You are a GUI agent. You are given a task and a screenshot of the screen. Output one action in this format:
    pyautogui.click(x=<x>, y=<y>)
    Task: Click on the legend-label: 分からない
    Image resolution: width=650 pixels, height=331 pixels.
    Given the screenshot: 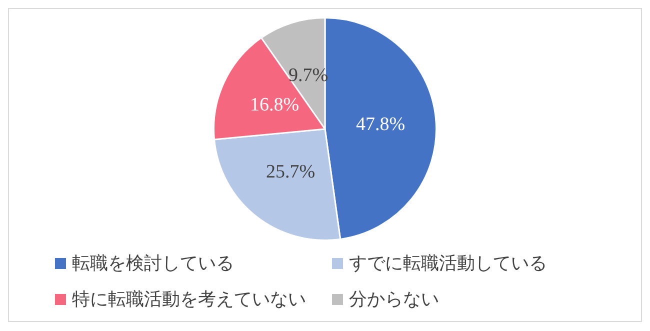 What is the action you would take?
    pyautogui.click(x=394, y=299)
    